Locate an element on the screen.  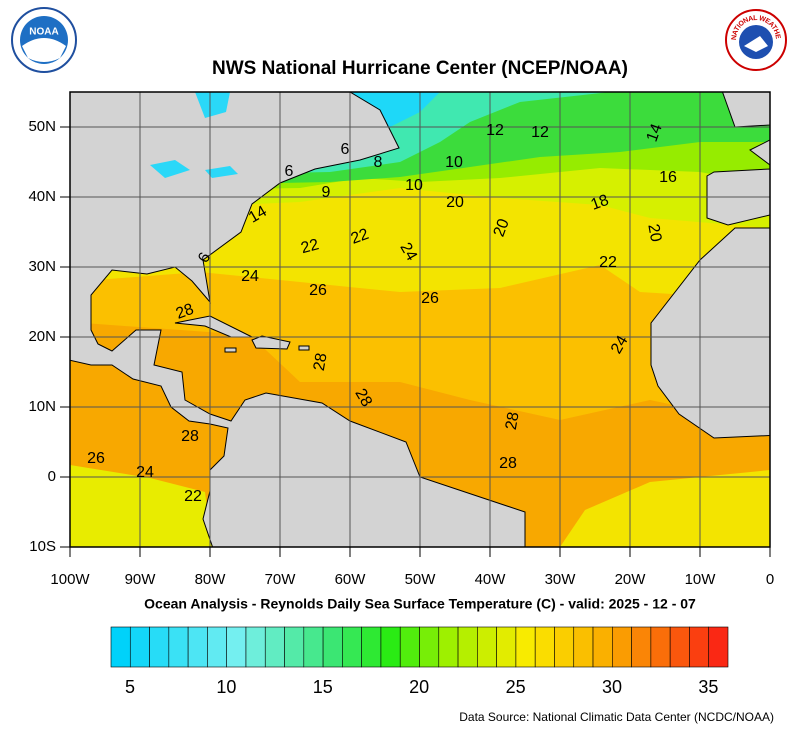
lat-label: 20N is located at coordinates (42, 336).